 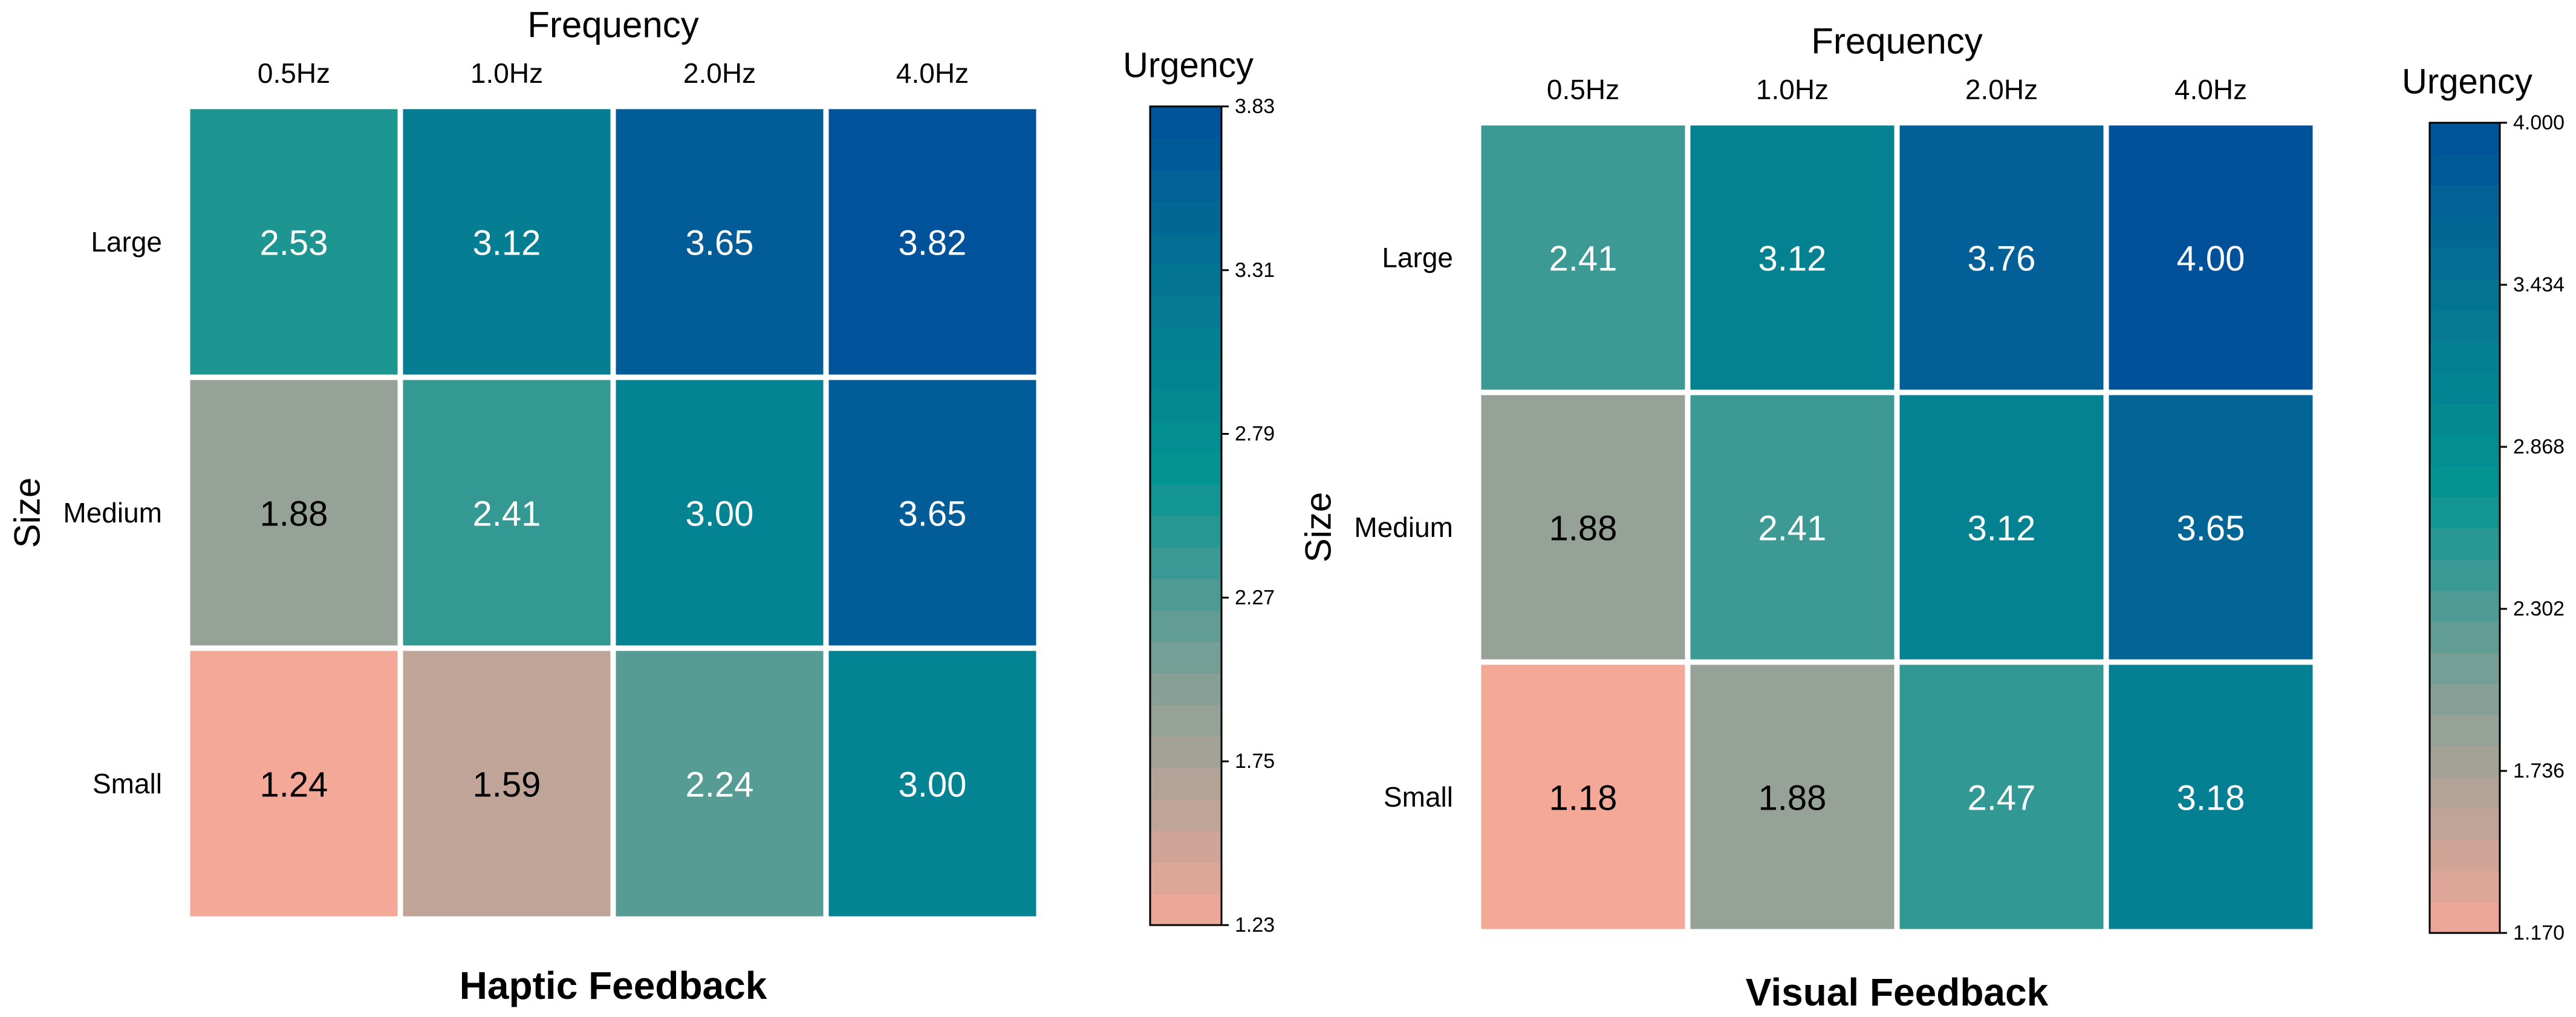 I want to click on y-tick-label: Medium, so click(x=1403, y=527).